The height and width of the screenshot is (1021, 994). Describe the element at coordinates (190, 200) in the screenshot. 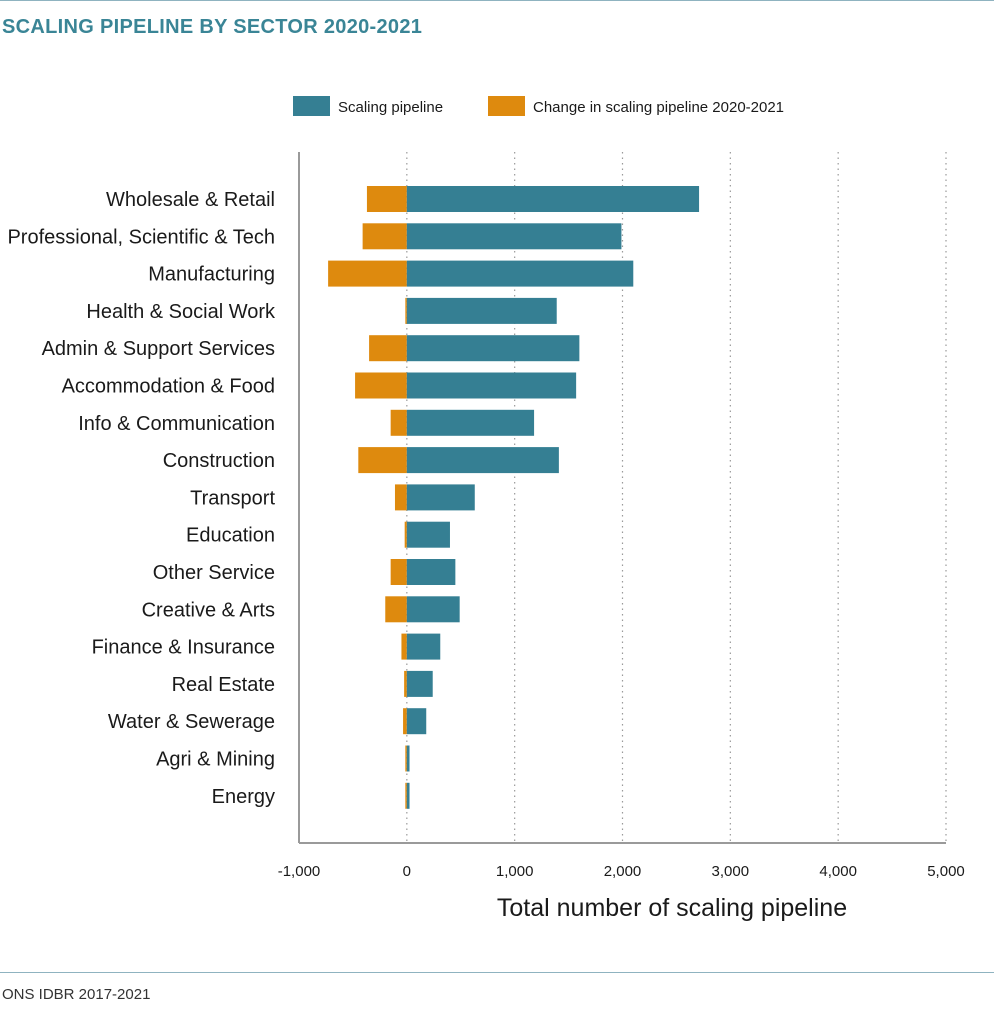

I see `category-label: Wholesale & Retail` at that location.